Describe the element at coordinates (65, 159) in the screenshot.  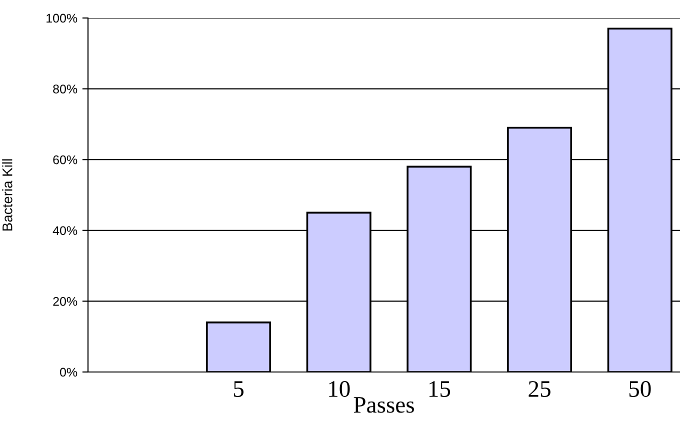
I see `y-tick-label: 60%` at that location.